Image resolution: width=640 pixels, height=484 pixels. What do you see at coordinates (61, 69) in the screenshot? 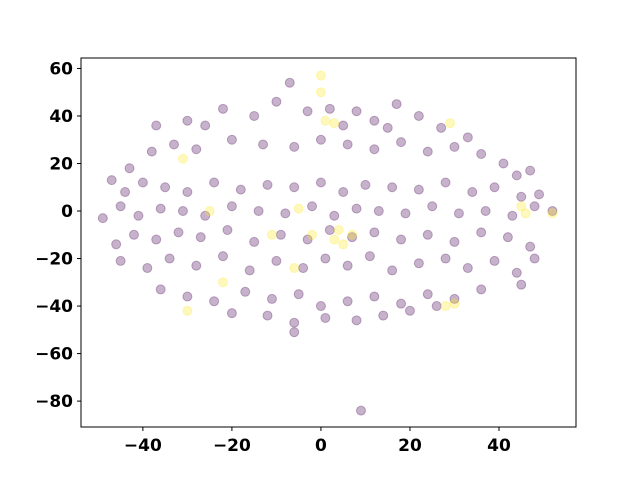
I see `y-tick-label: 60` at bounding box center [61, 69].